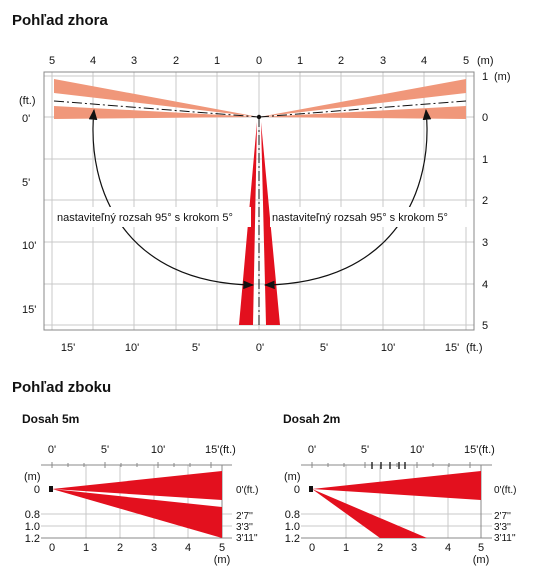 This screenshot has width=533, height=576. What do you see at coordinates (505, 490) in the screenshot?
I see `ft-label: 0'(ft.)` at bounding box center [505, 490].